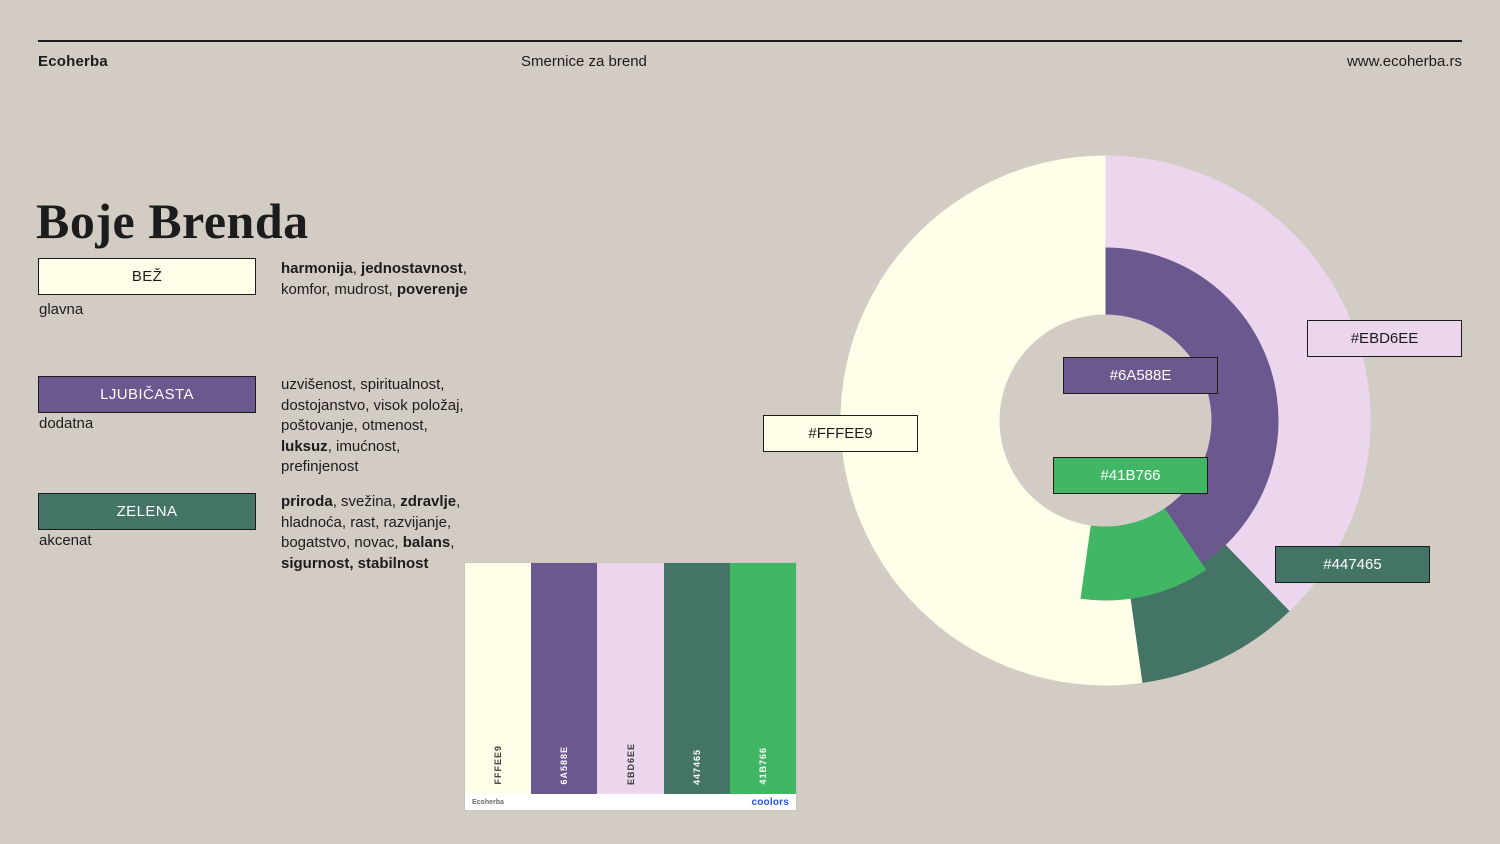 Image resolution: width=1500 pixels, height=844 pixels. I want to click on hex-label-fffee9: #FFFEE9, so click(840, 433).